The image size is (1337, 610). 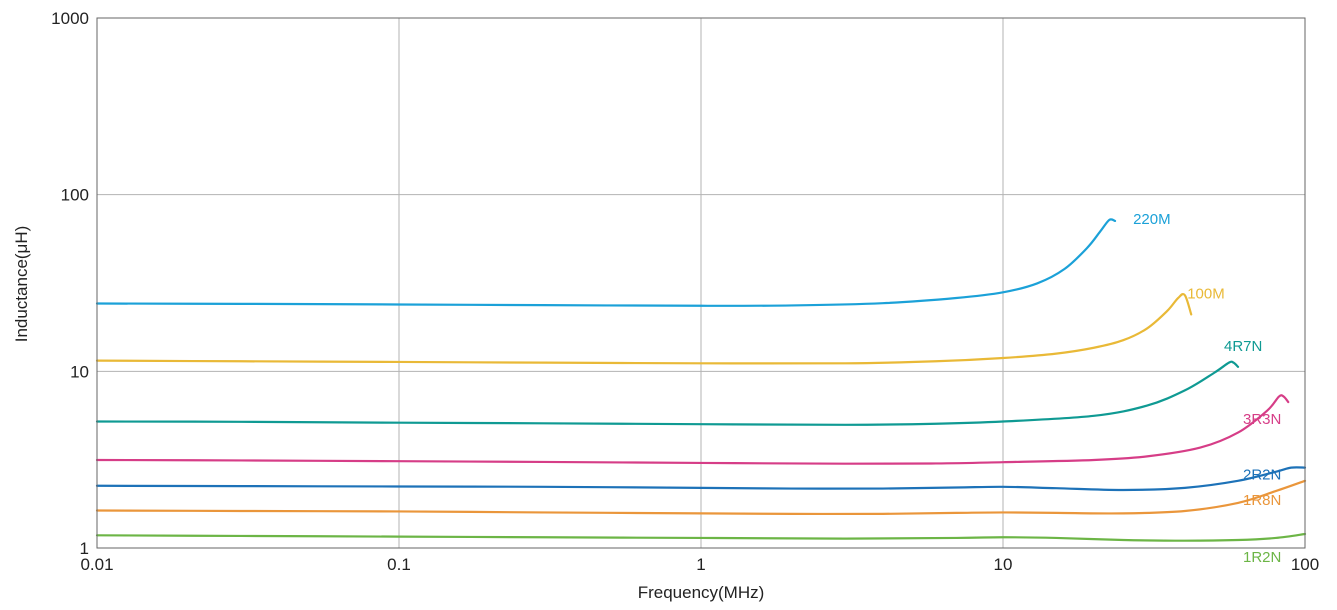 What do you see at coordinates (1305, 564) in the screenshot?
I see `x-tick-label: 100` at bounding box center [1305, 564].